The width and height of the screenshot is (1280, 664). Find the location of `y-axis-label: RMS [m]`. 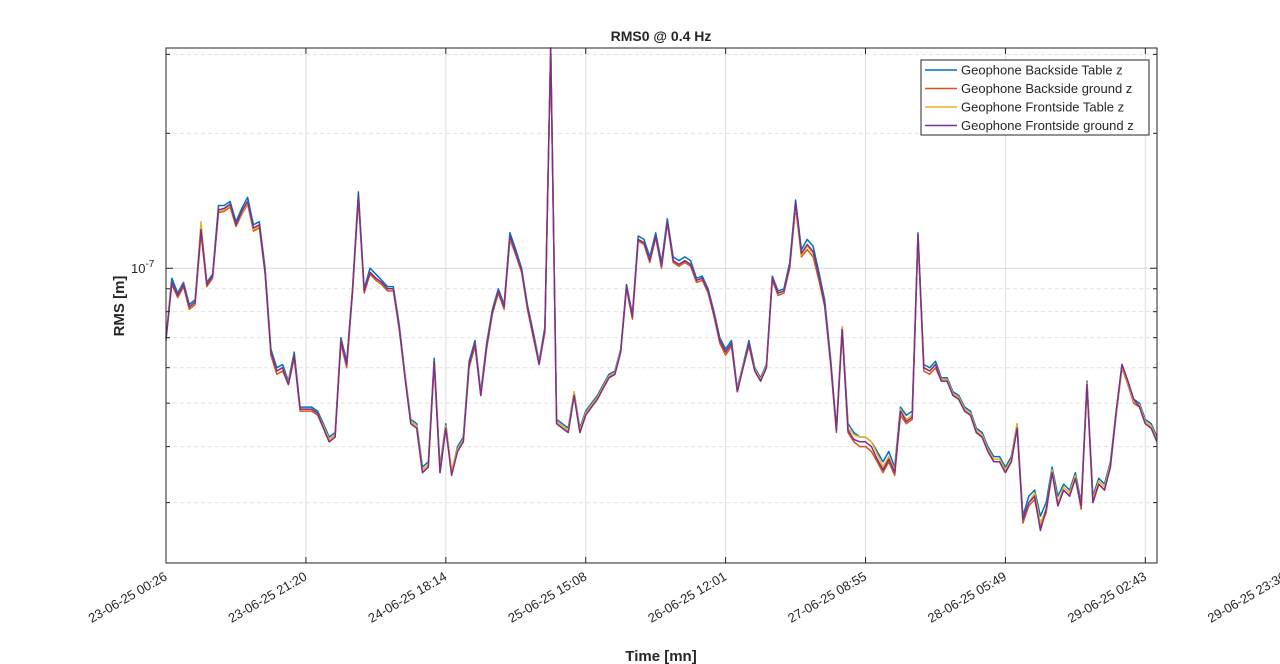

y-axis-label: RMS [m] is located at coordinates (119, 306).